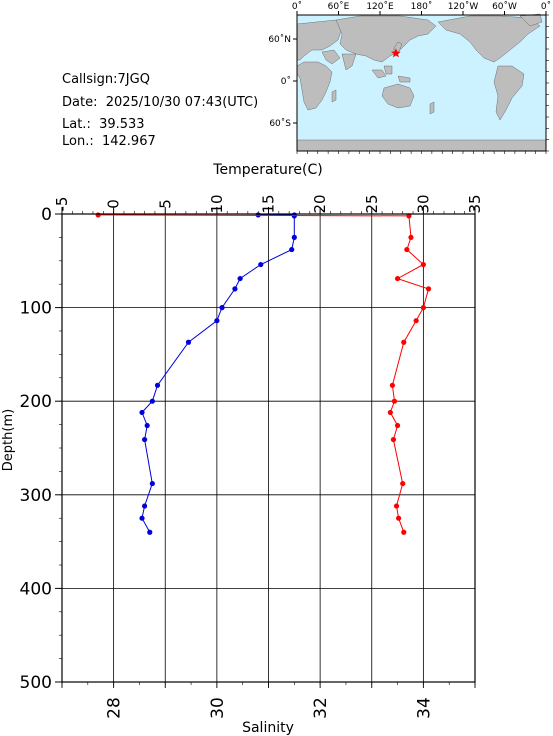  I want to click on salinity-tick-label: 32, so click(321, 708).